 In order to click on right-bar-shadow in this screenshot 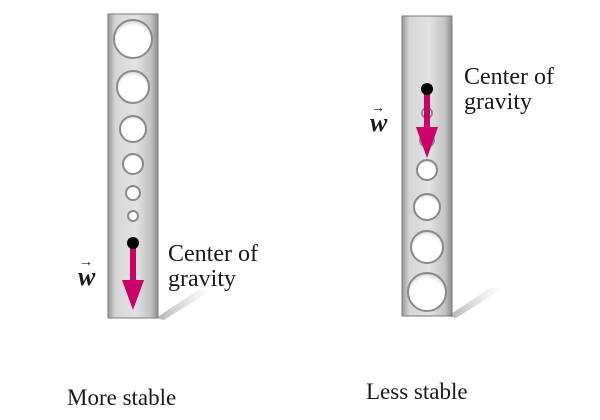, I will do `click(476, 303)`.